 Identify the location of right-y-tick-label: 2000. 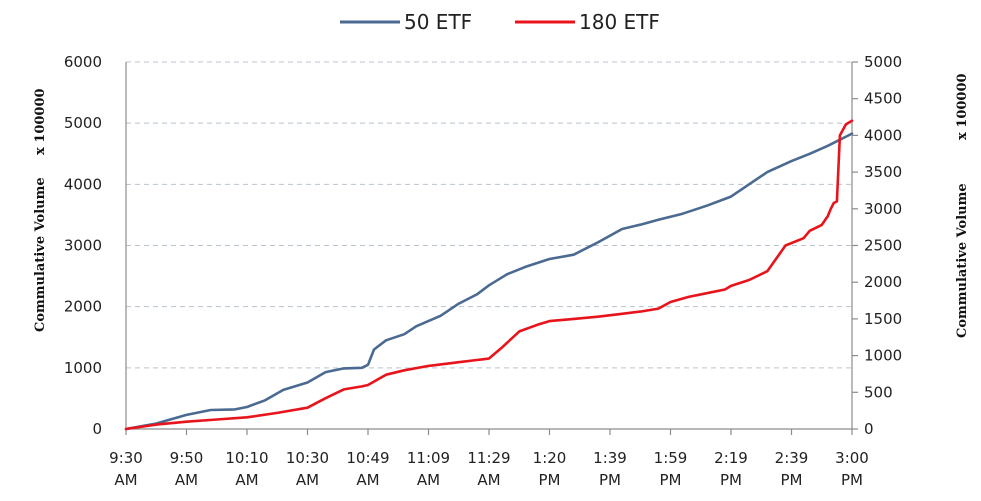
(883, 282).